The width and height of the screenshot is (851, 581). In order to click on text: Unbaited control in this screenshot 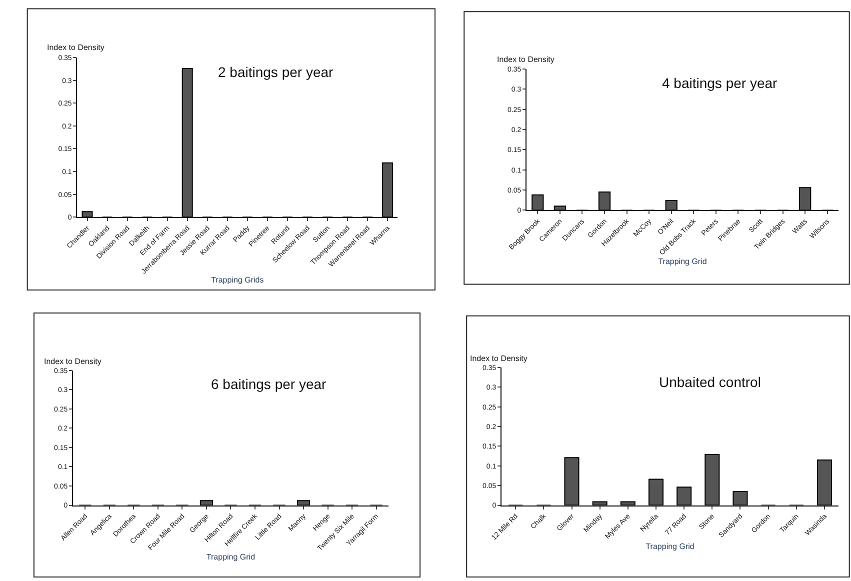, I will do `click(710, 382)`.